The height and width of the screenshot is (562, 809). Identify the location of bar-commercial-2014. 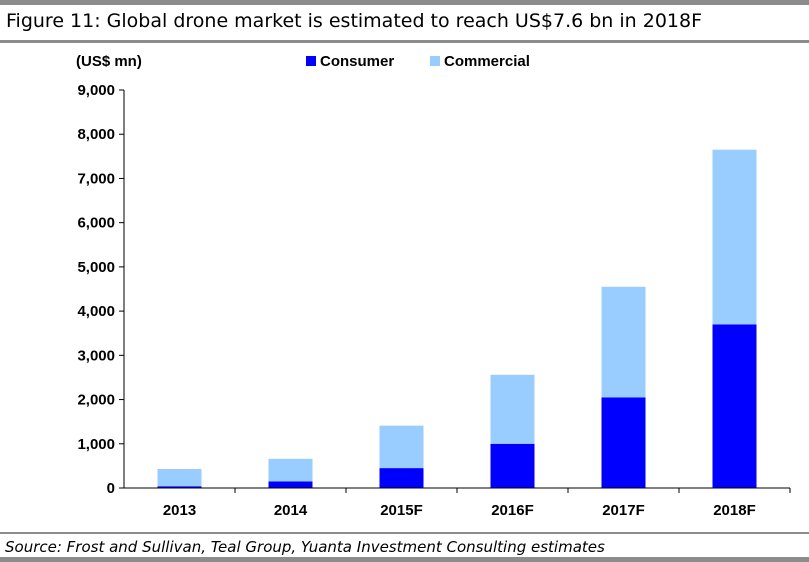
(290, 470).